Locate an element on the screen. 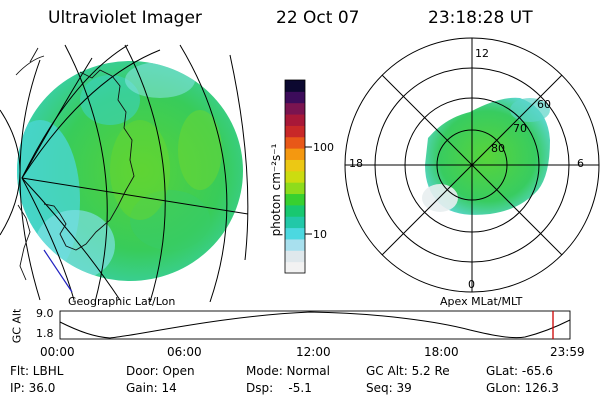 Image resolution: width=600 pixels, height=400 pixels. geo-panel-label: Geographic Lat/Lon is located at coordinates (122, 301).